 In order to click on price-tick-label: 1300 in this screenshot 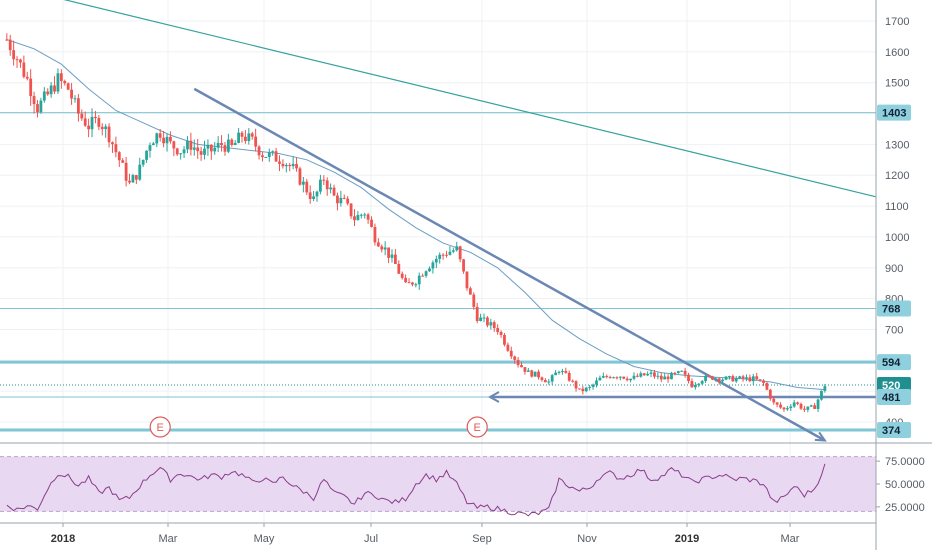, I will do `click(897, 145)`.